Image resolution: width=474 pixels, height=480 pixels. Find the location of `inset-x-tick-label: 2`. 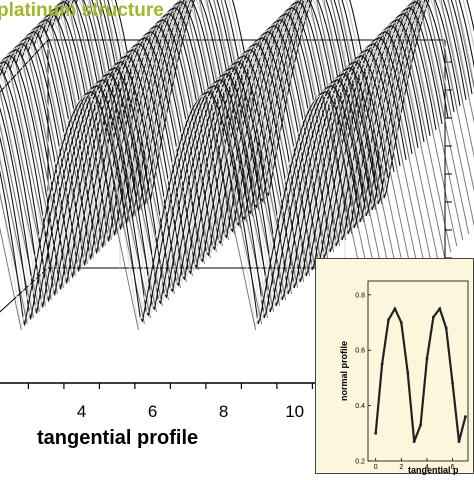

inset-x-tick-label: 2 is located at coordinates (401, 467).